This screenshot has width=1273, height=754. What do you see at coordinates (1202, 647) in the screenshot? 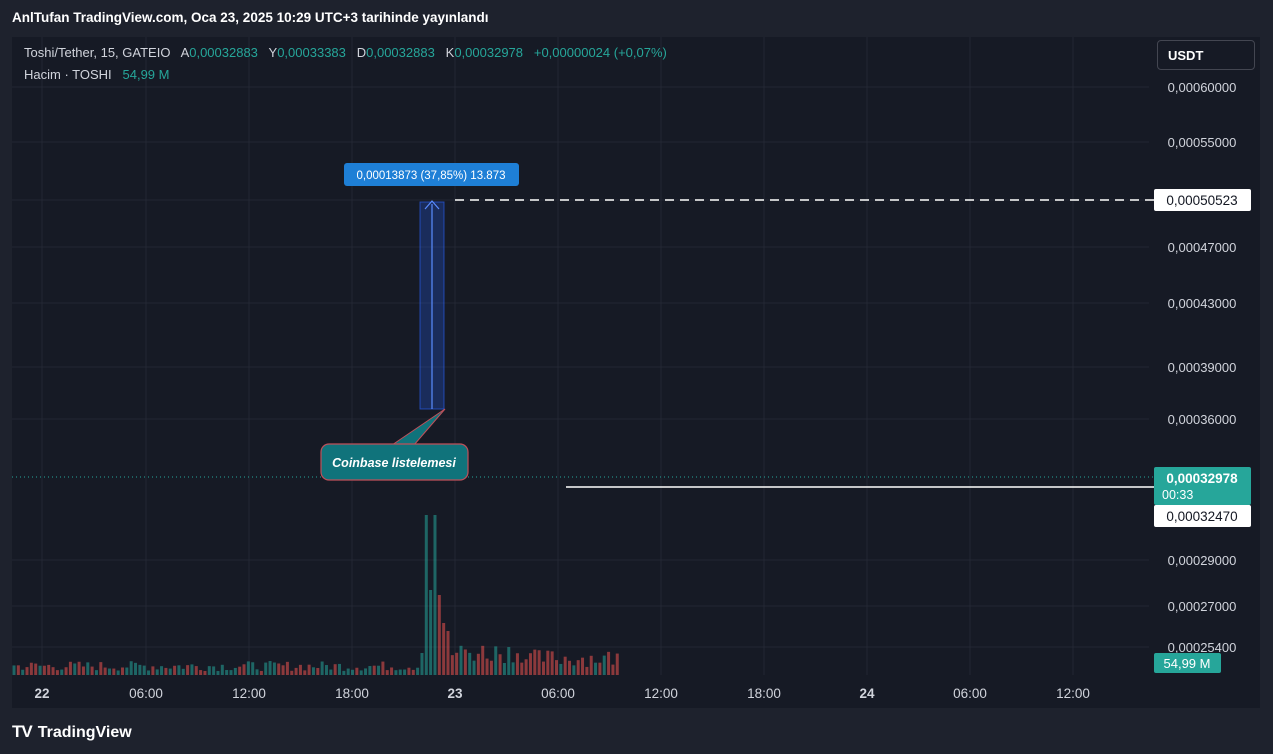
I see `price-tick-label: 0,00025400` at bounding box center [1202, 647].